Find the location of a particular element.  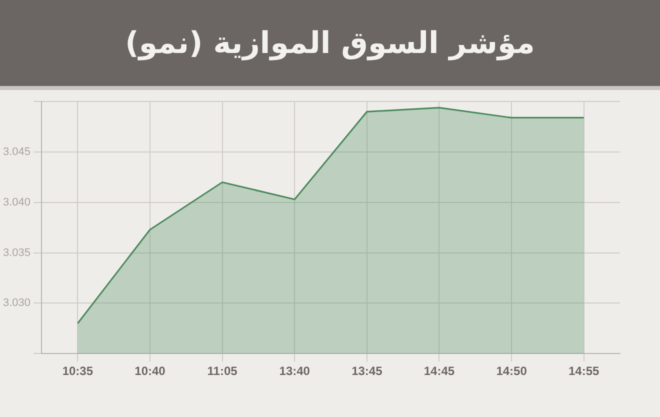

y-tick-label: 3.045 is located at coordinates (16, 152).